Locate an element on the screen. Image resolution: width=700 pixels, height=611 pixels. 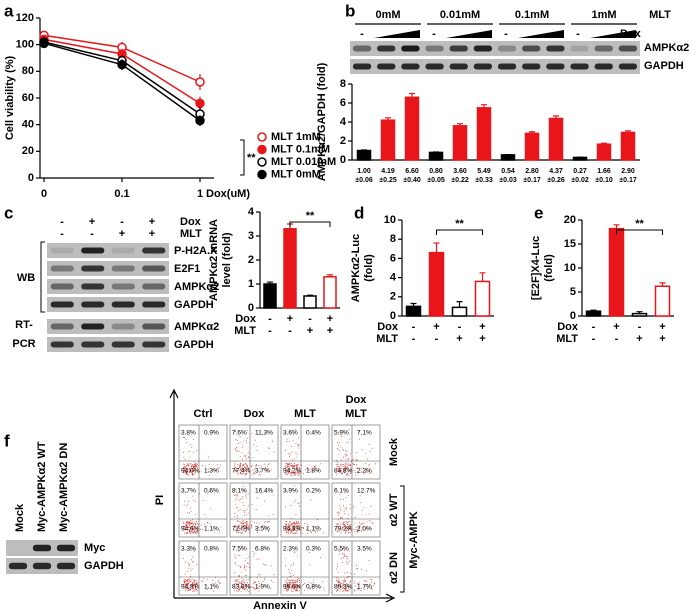
quadrant-percent: 94.6% is located at coordinates (190, 529).